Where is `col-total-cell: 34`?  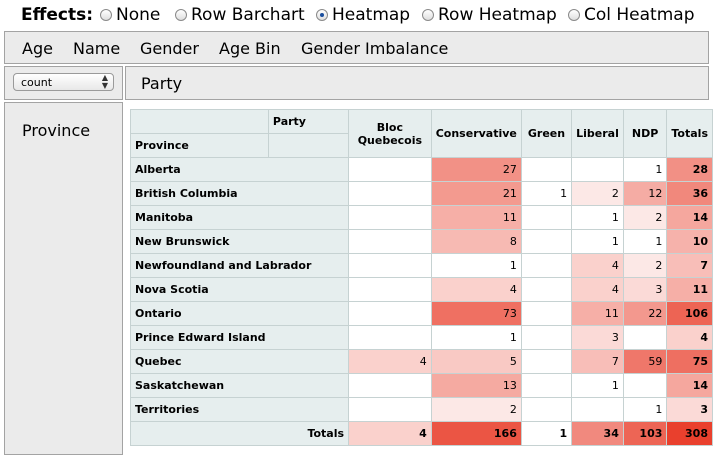
col-total-cell: 34 is located at coordinates (597, 433).